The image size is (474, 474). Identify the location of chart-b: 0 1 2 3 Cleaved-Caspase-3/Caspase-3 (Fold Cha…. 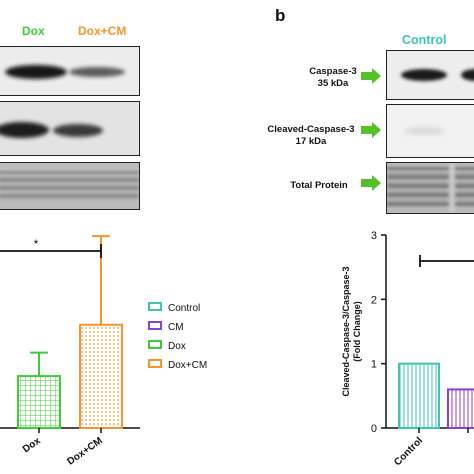
(407, 349).